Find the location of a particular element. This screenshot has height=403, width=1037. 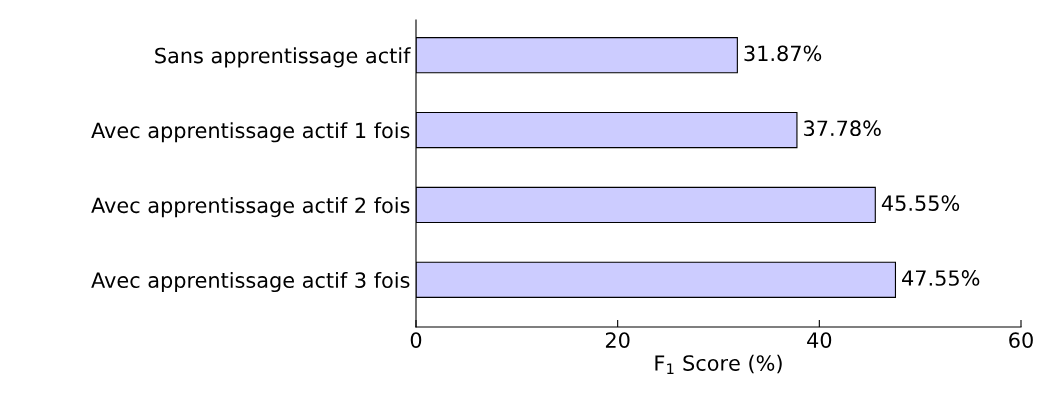

x-tick-label: 20 is located at coordinates (617, 340).